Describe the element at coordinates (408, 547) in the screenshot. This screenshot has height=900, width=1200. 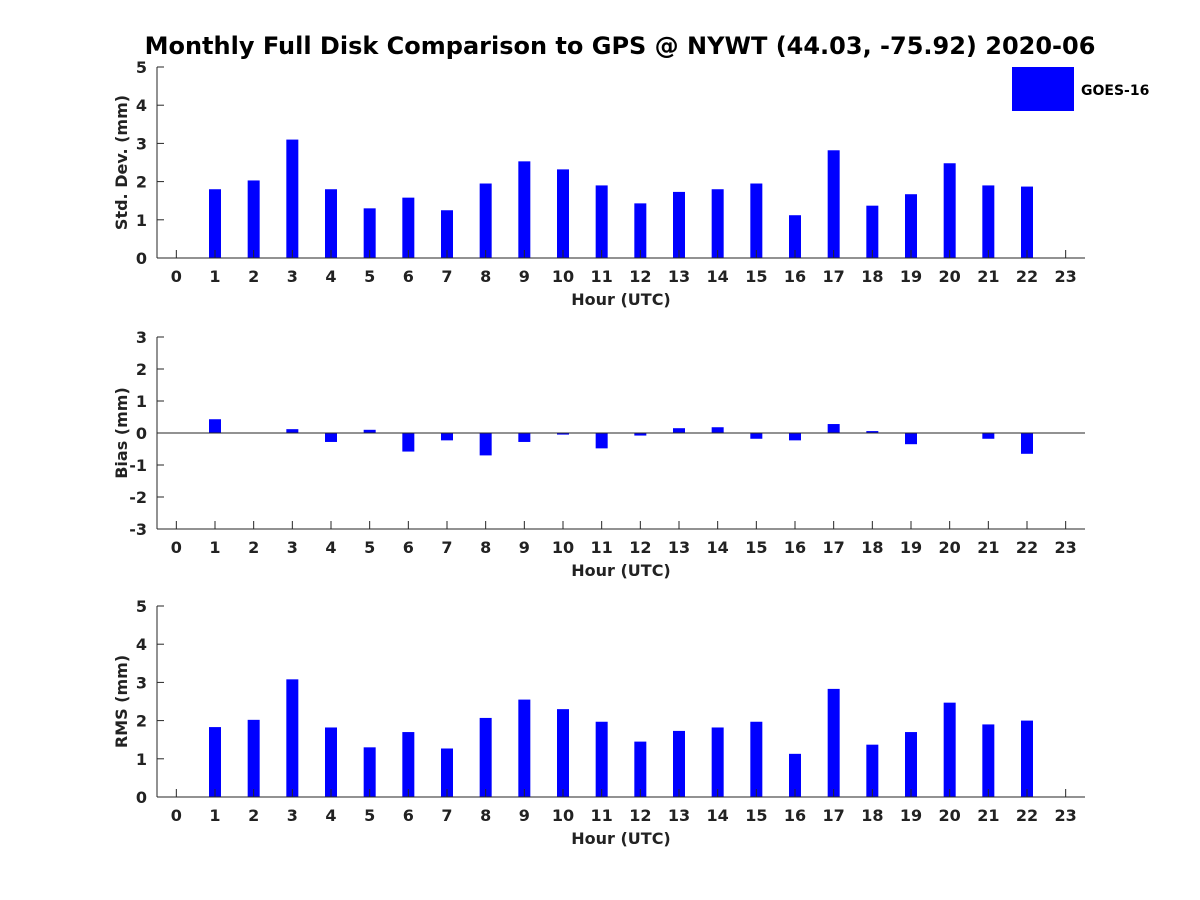
I see `x-tick-label-bias-6: 6` at that location.